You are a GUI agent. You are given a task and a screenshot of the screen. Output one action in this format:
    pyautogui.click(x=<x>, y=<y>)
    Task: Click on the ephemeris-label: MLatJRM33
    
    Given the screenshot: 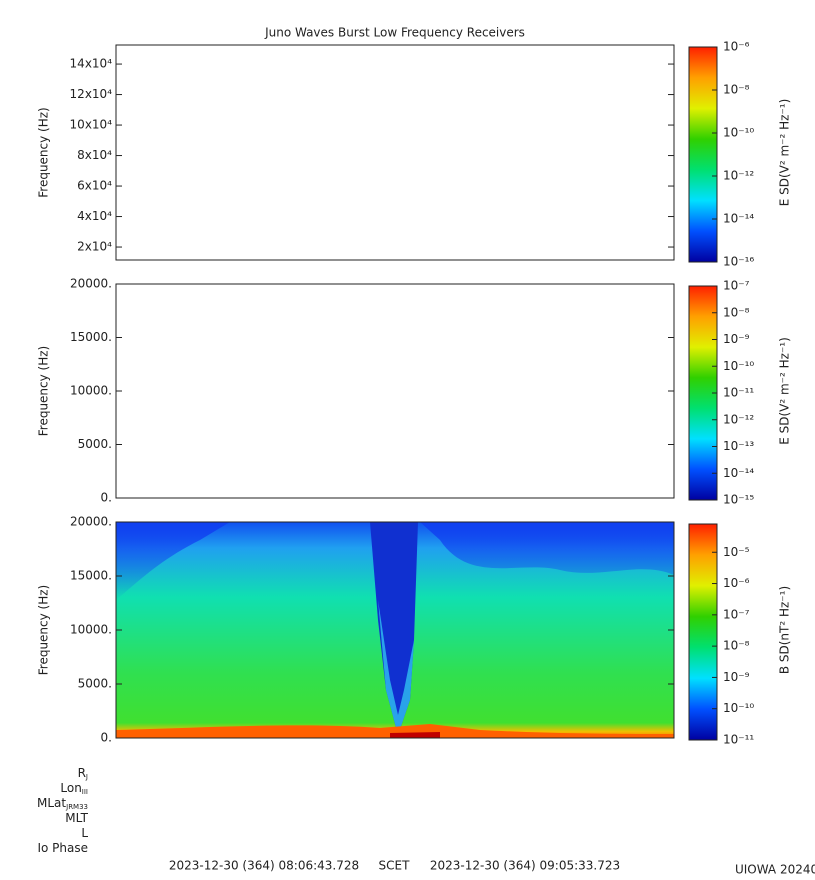 What is the action you would take?
    pyautogui.click(x=62, y=804)
    